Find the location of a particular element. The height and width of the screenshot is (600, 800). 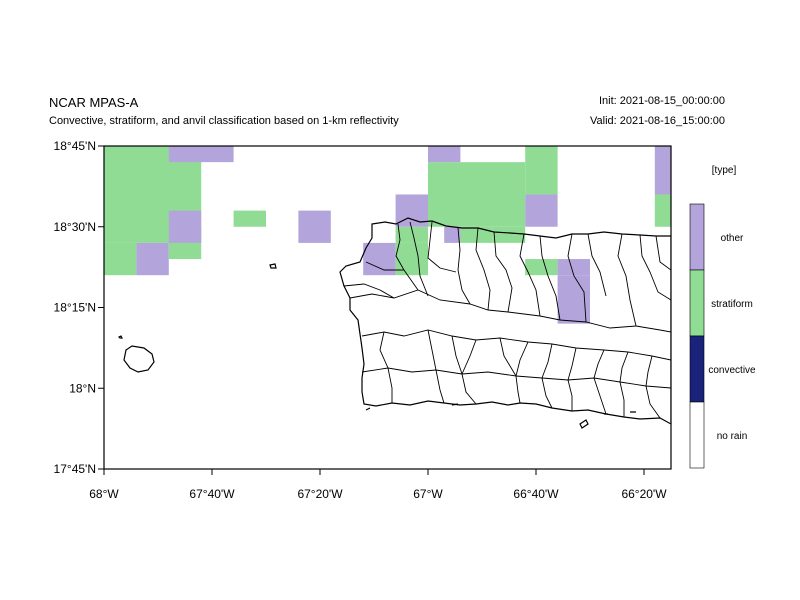

desecheo-island is located at coordinates (273, 266).